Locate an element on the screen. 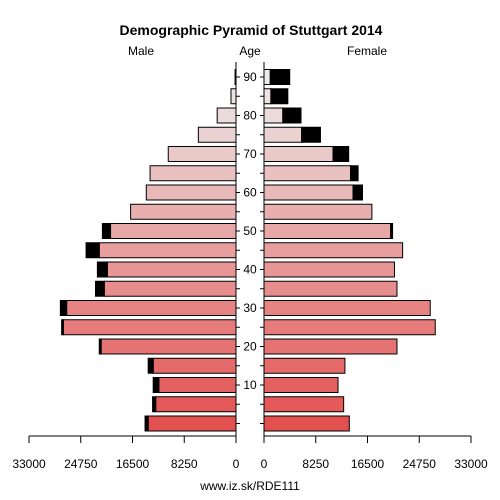 This screenshot has width=500, height=500. age-tick-label: 80 is located at coordinates (250, 116).